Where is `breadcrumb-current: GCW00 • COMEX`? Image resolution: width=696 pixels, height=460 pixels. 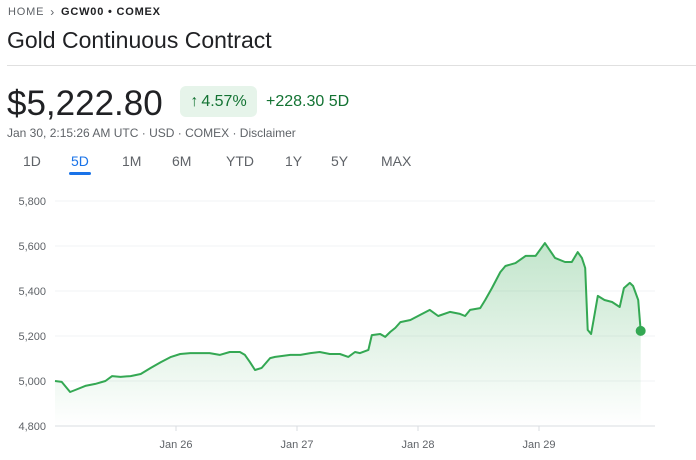
breadcrumb-current: GCW00 • COMEX is located at coordinates (111, 12).